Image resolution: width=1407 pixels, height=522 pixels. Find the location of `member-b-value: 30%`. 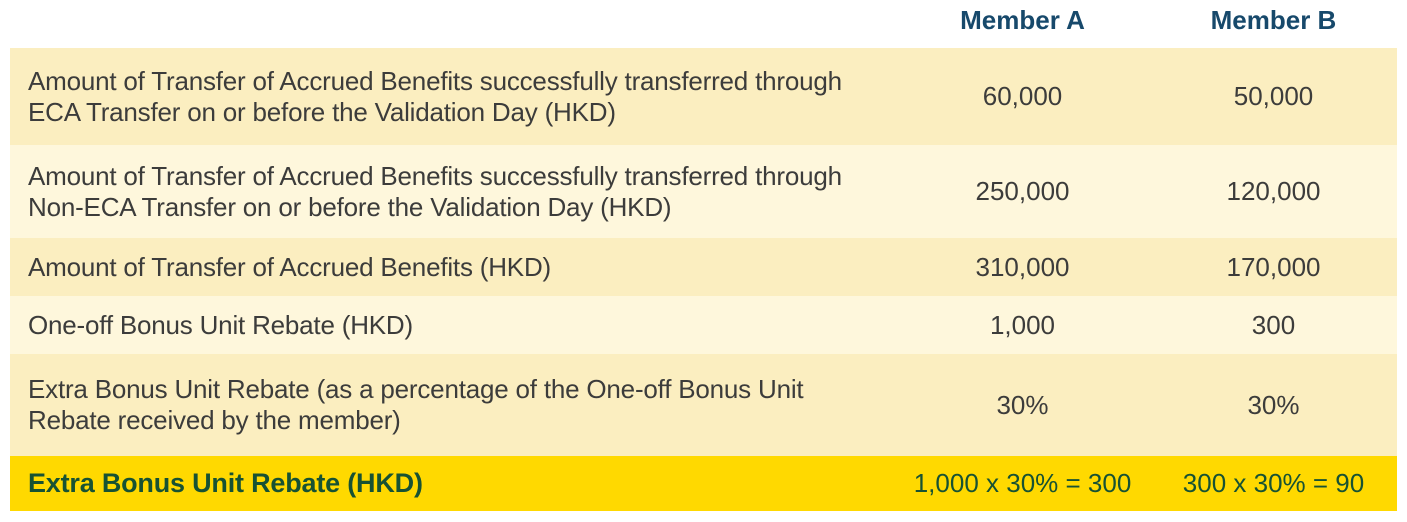

member-b-value: 30% is located at coordinates (1273, 404).